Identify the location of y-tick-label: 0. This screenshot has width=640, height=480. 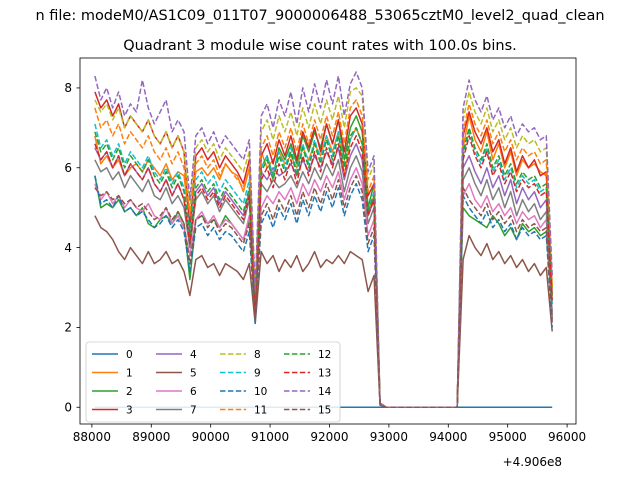
(68, 408).